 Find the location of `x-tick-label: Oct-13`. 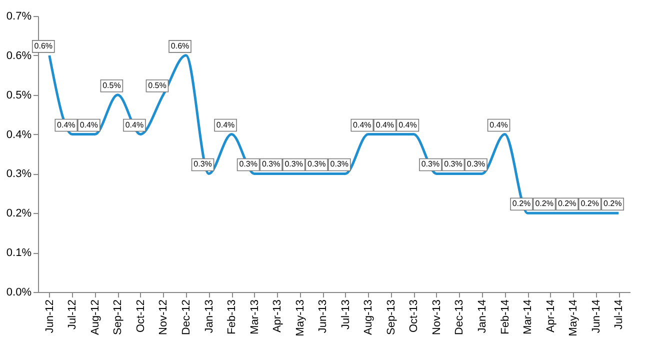

x-tick-label: Oct-13 is located at coordinates (414, 316).